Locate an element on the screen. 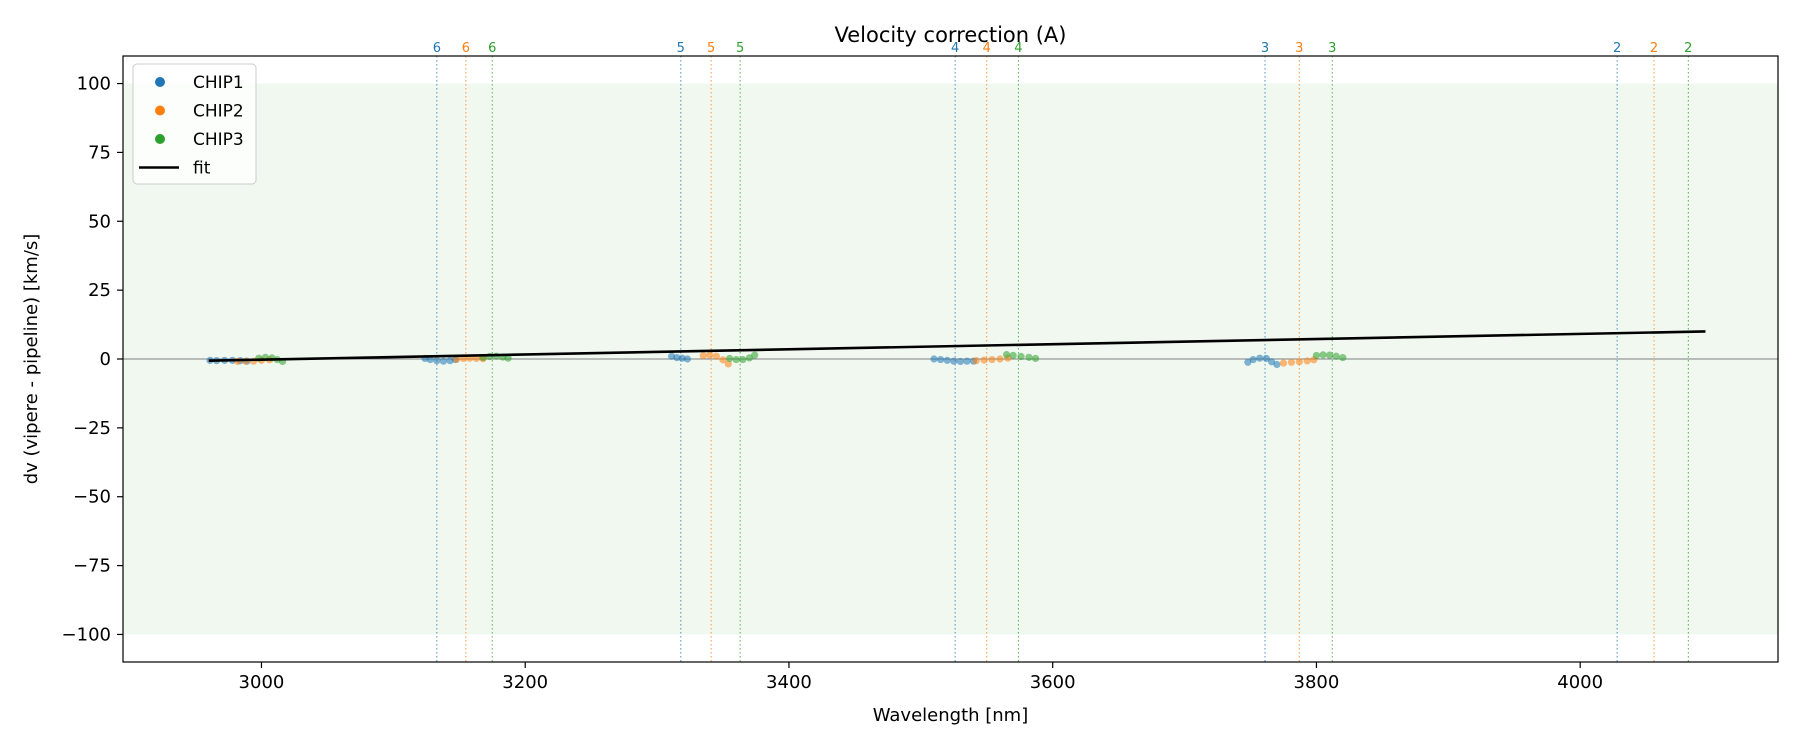  x-tick-label: 3800 is located at coordinates (1317, 682).